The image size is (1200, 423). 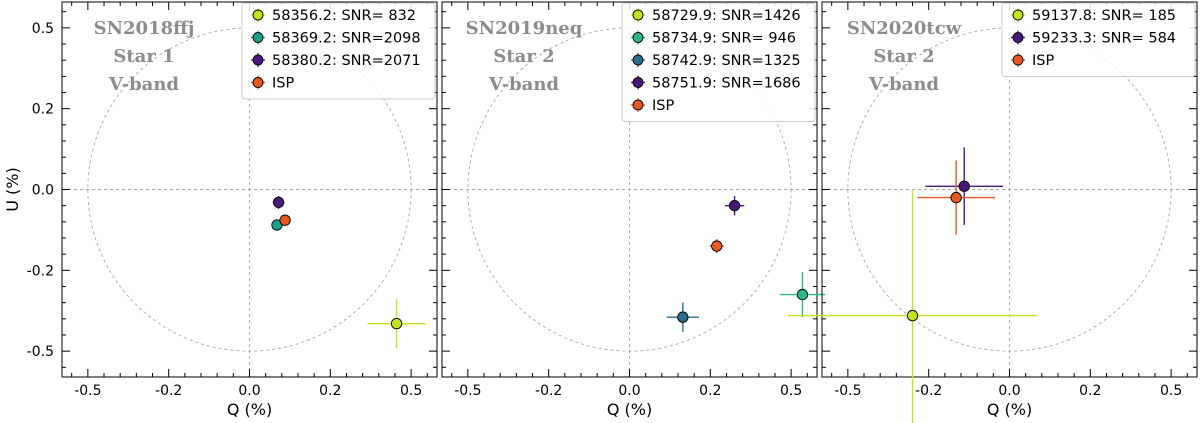 I want to click on legend: 59137.8: SNR= 185 59233.3: SNR= 584 ISP, so click(x=1098, y=39).